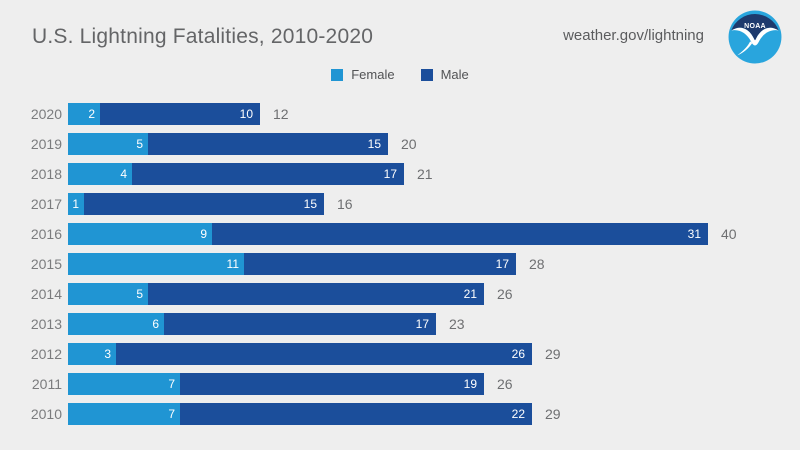 Image resolution: width=800 pixels, height=450 pixels. What do you see at coordinates (332, 384) in the screenshot?
I see `male-bar-segment: 19` at bounding box center [332, 384].